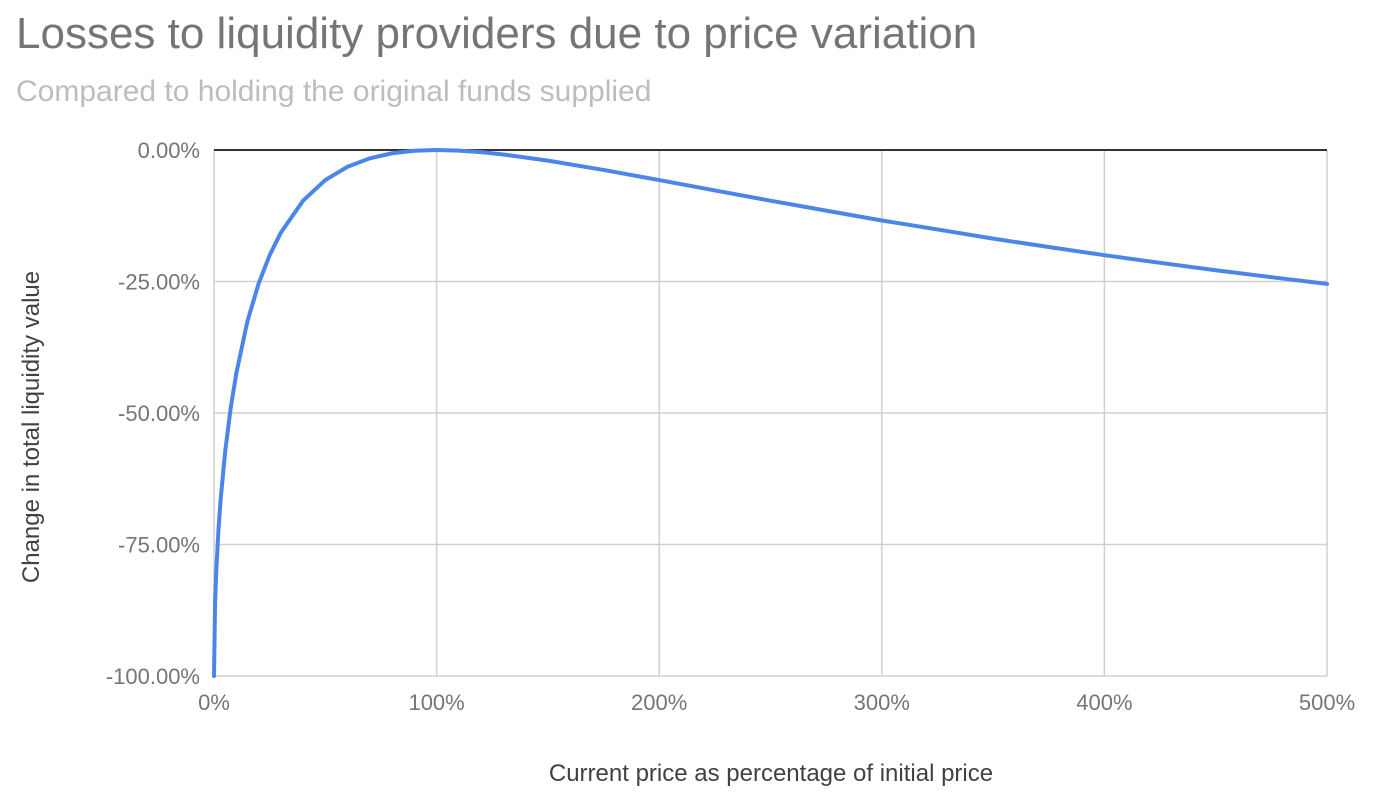 The image size is (1380, 798). What do you see at coordinates (1327, 702) in the screenshot?
I see `x-tick-label: 500%` at bounding box center [1327, 702].